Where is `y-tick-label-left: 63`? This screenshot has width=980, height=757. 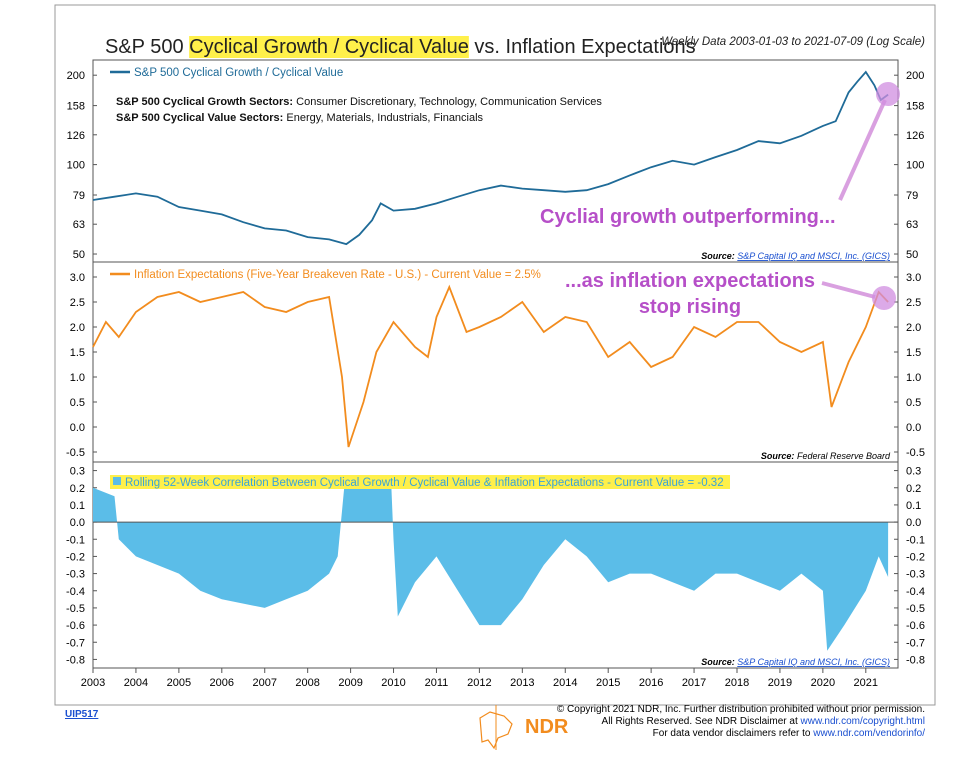
y-tick-label-left: 63 is located at coordinates (79, 225).